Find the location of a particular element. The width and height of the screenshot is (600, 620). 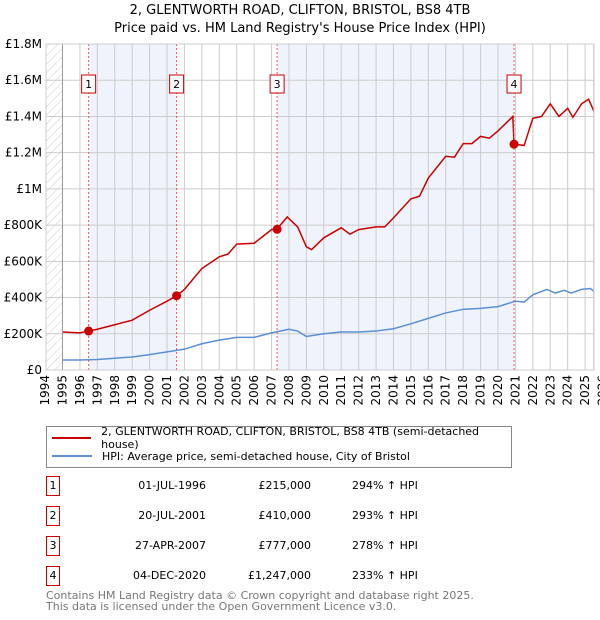

sale-hpi-change: 278% ↑ HPI is located at coordinates (385, 545).